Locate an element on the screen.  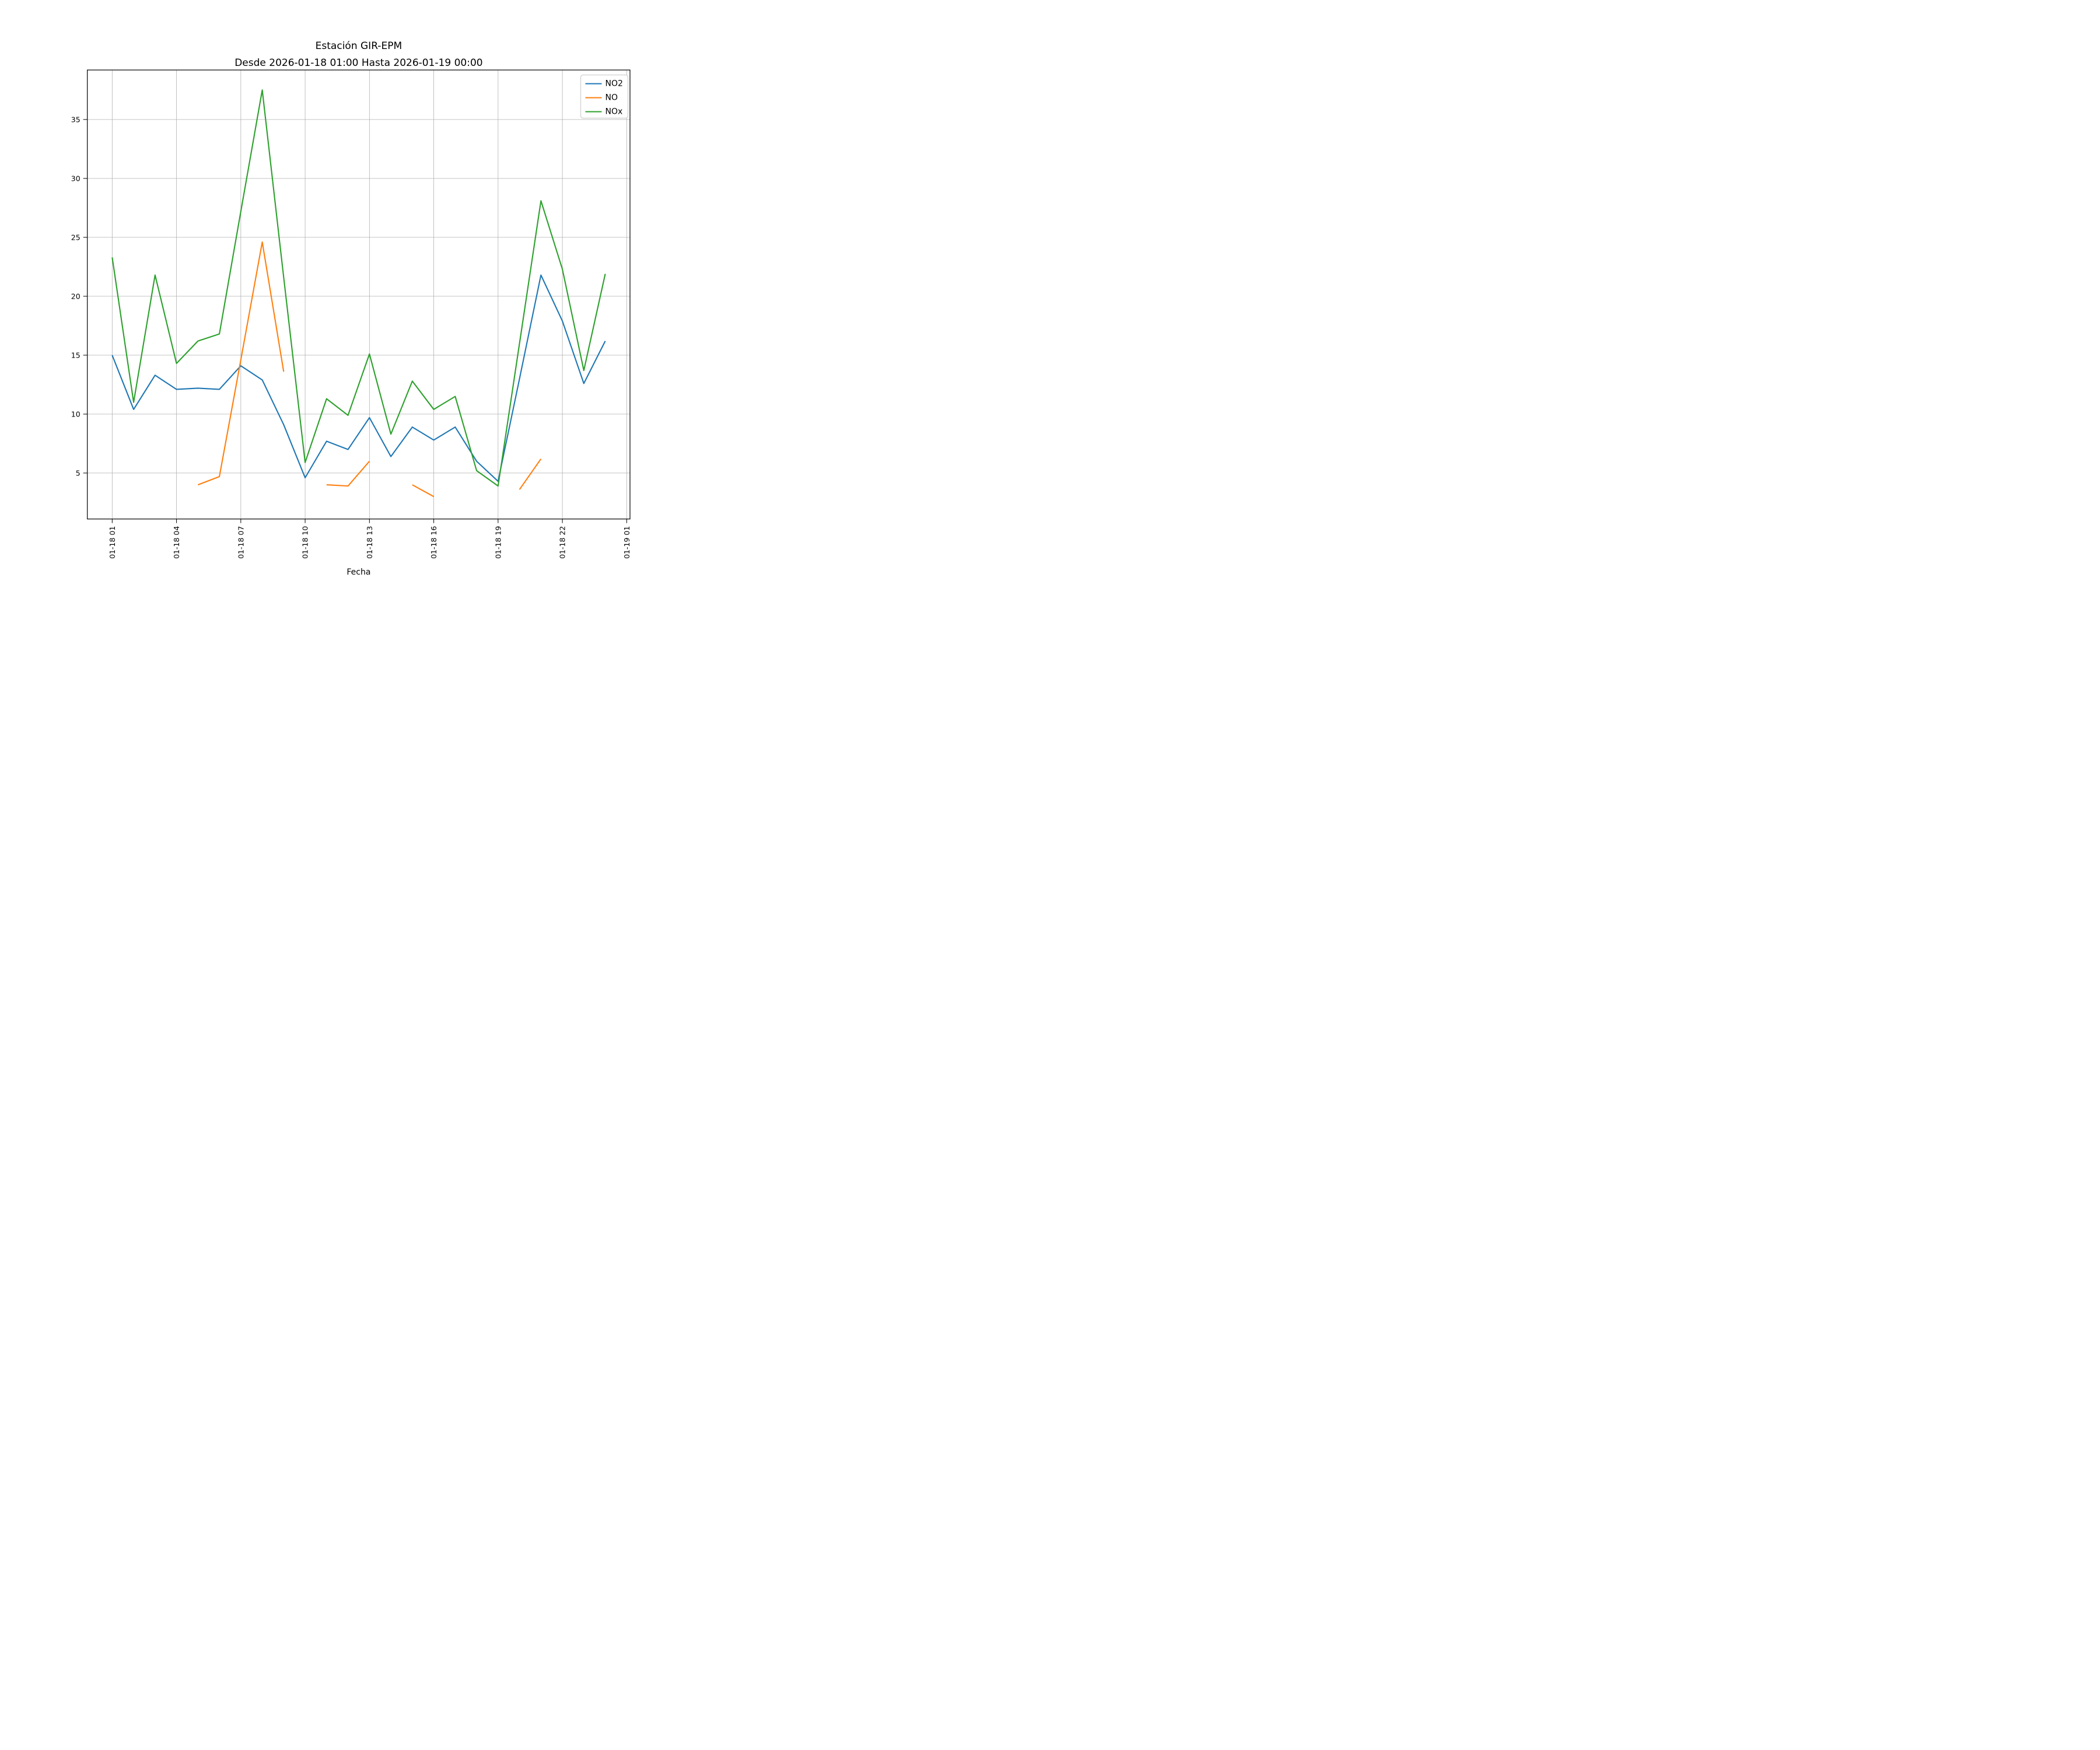
legend-label: NOx is located at coordinates (614, 112).